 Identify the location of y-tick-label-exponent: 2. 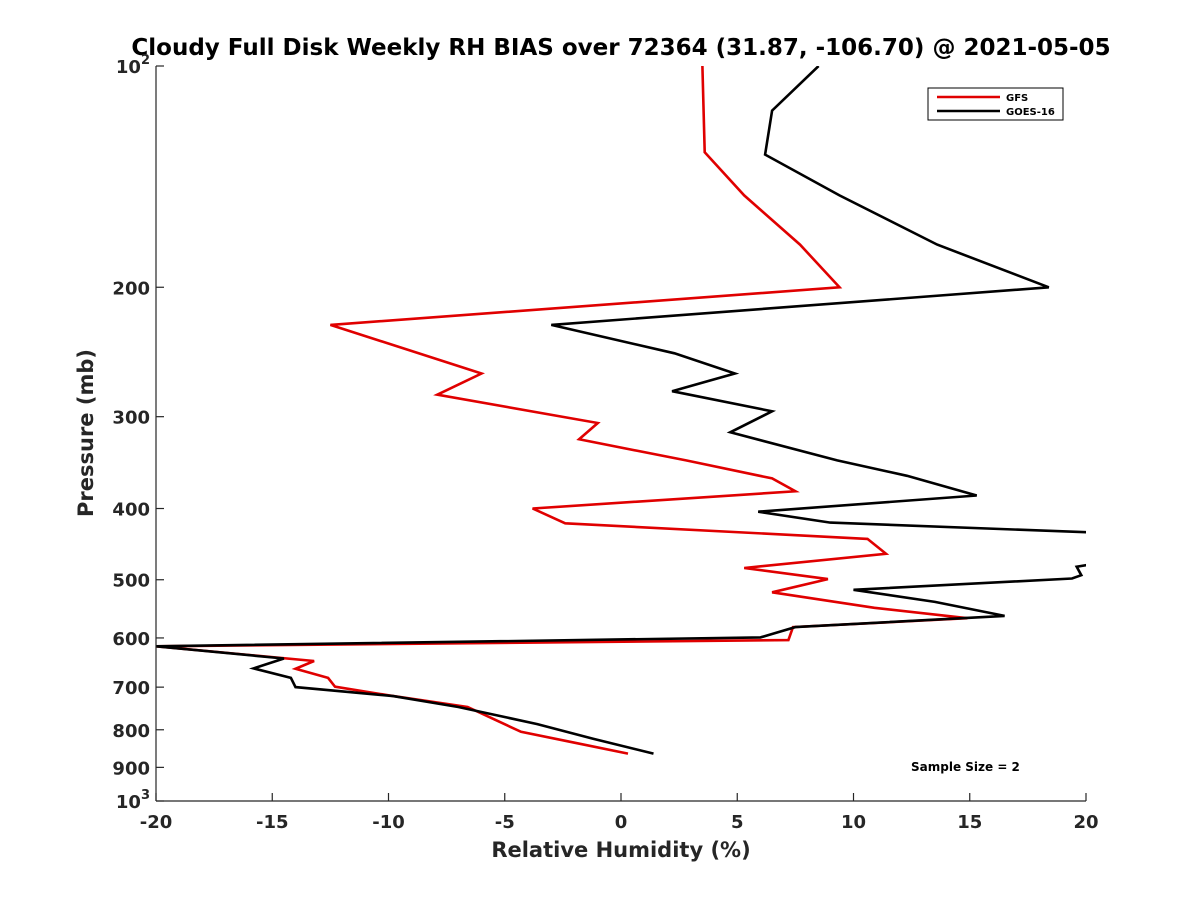
(145, 60).